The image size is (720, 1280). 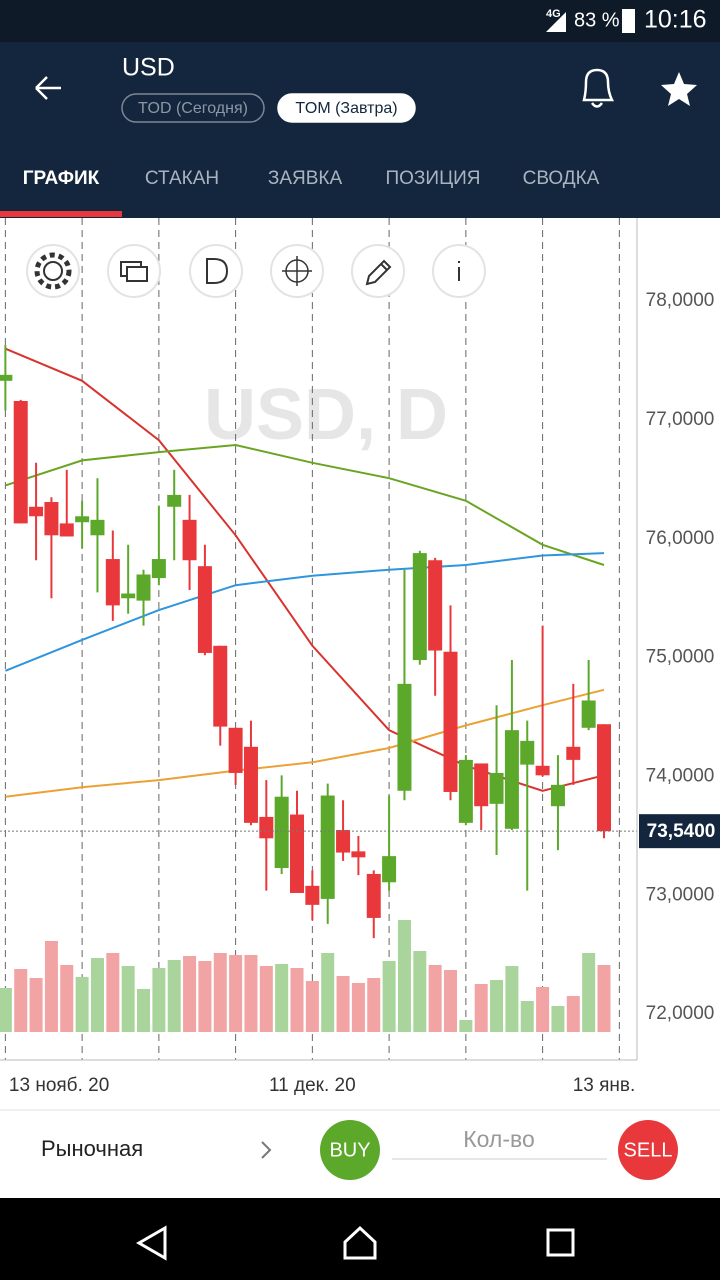 I want to click on order-type: Рыночная, so click(x=92, y=1148).